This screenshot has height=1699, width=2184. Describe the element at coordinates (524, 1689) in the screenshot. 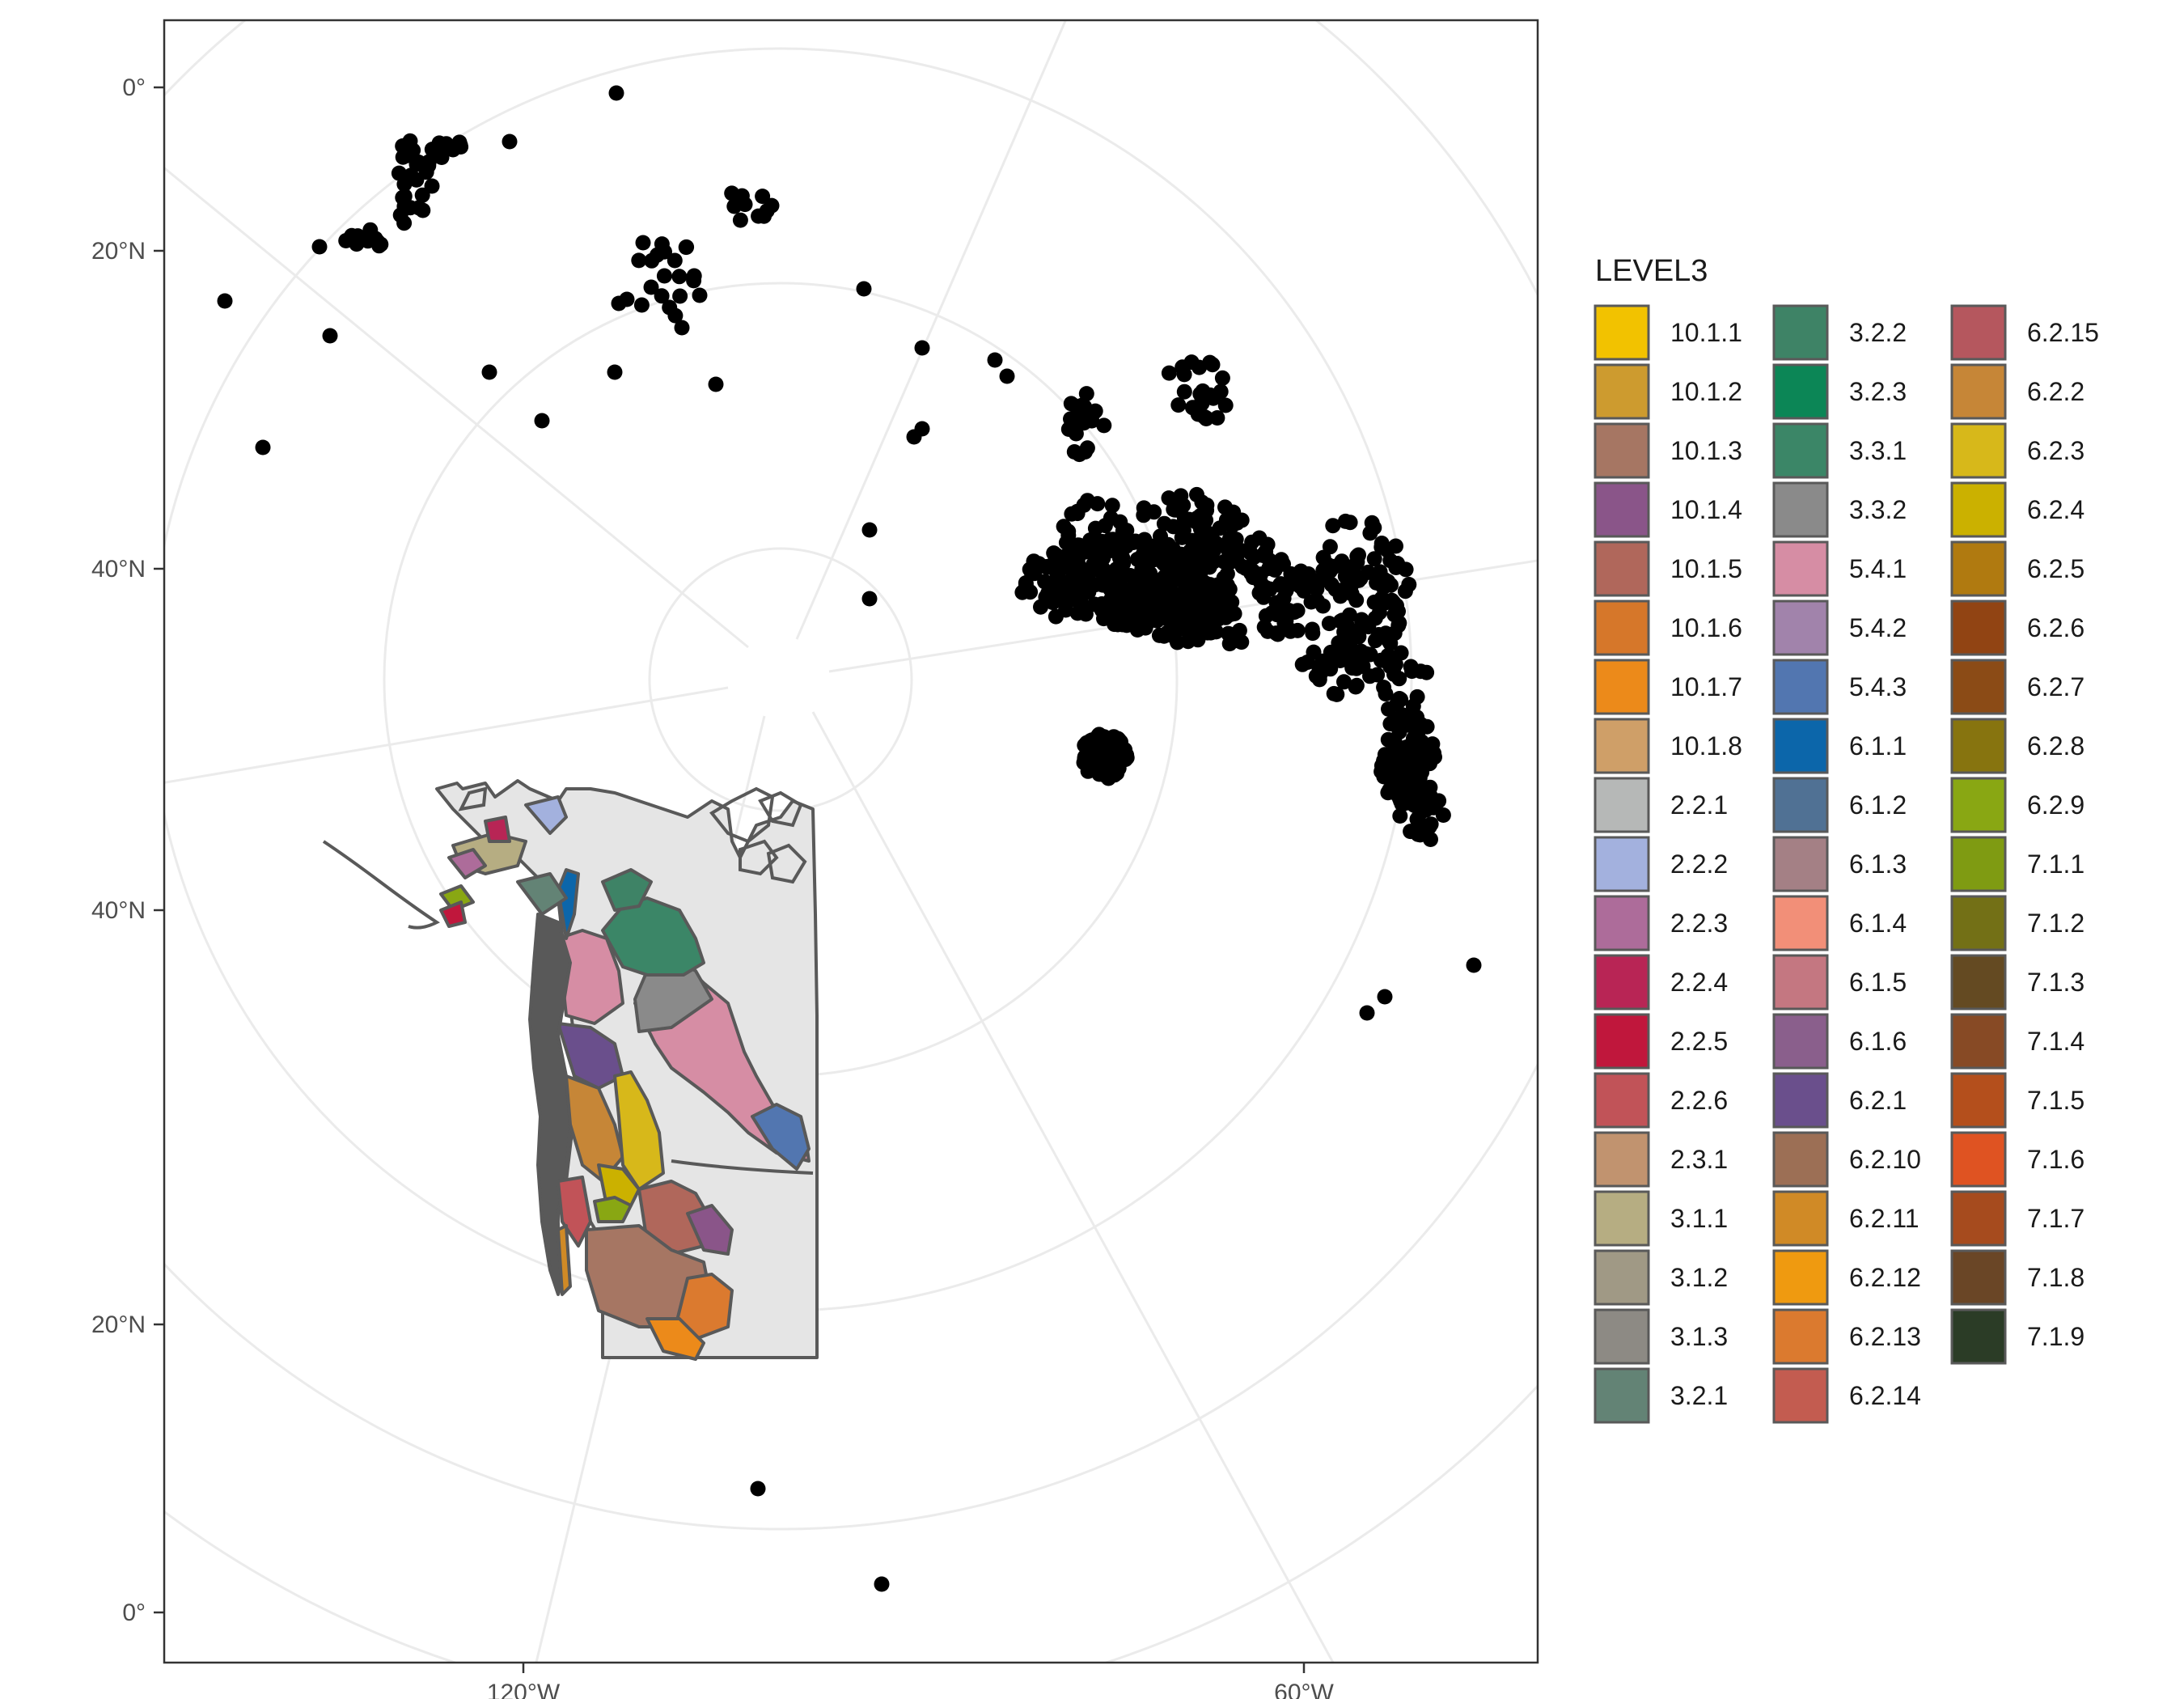

I see `x-tick-label: 120°W` at that location.